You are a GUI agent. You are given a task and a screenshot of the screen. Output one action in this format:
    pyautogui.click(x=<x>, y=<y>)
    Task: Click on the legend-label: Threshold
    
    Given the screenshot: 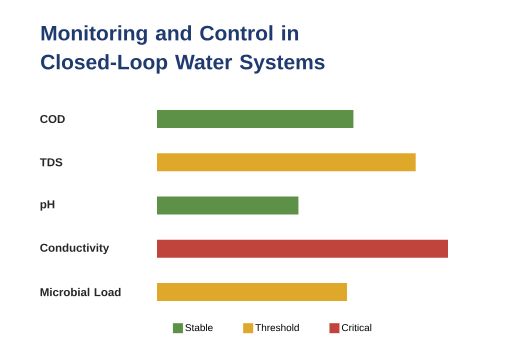 What is the action you would take?
    pyautogui.click(x=277, y=328)
    